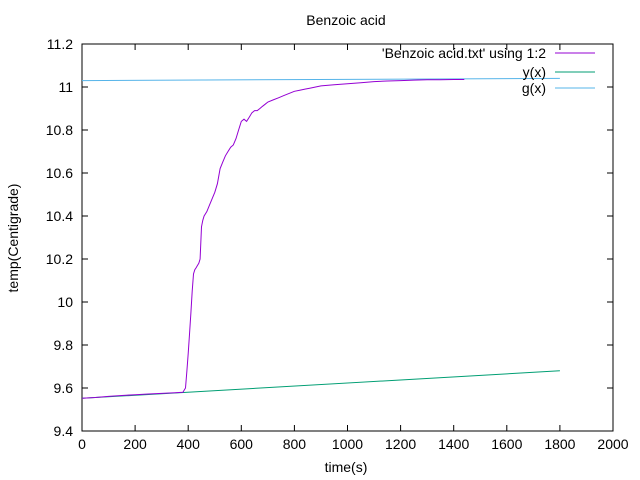  Describe the element at coordinates (400, 444) in the screenshot. I see `x-tick-label: 1200` at that location.